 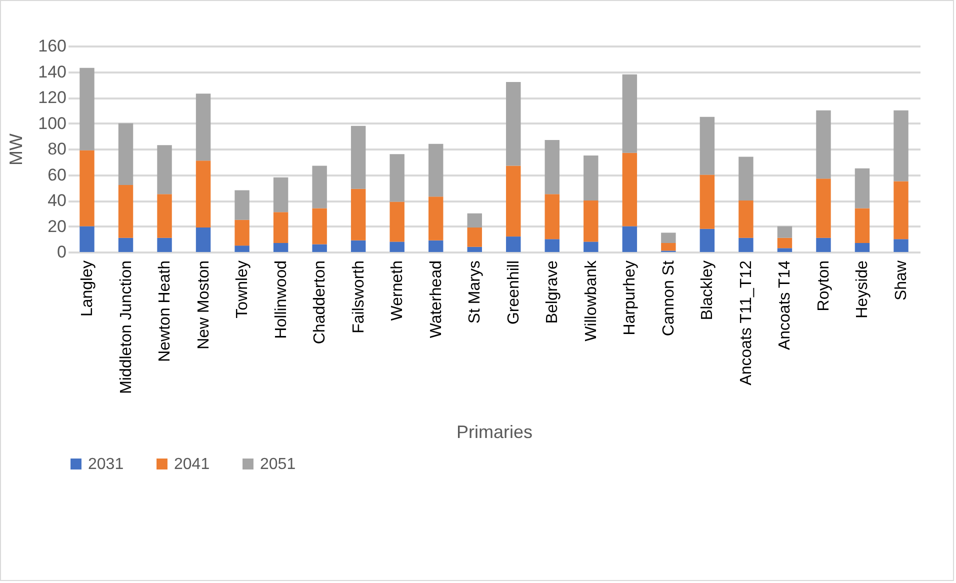 I want to click on x-tick-label: Ancoats T14, so click(x=785, y=305).